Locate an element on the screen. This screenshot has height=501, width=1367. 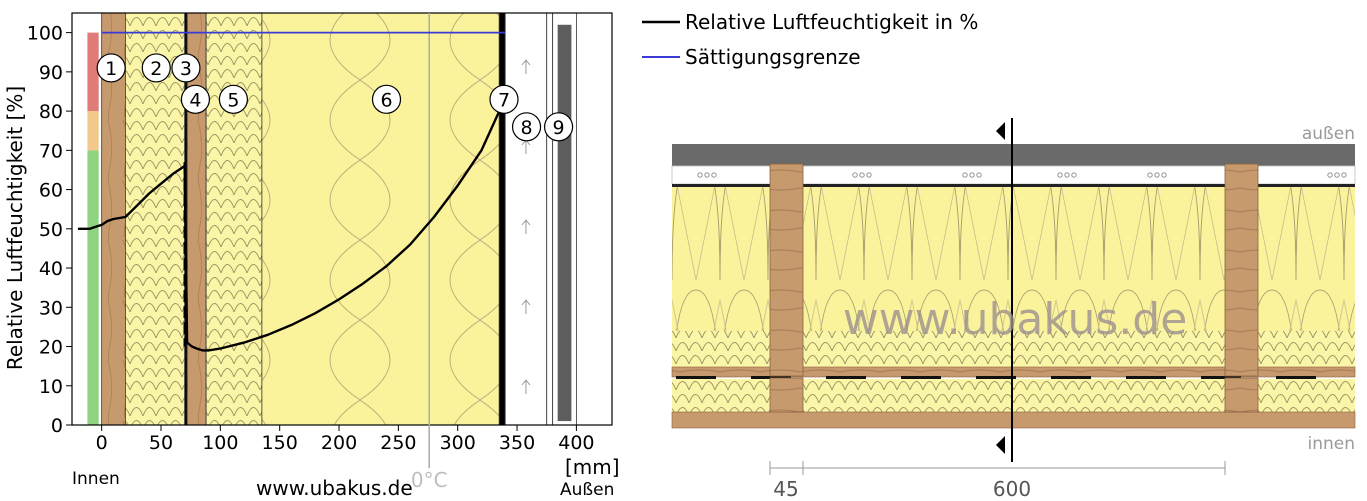
layer-marker-9: 9 is located at coordinates (558, 127).